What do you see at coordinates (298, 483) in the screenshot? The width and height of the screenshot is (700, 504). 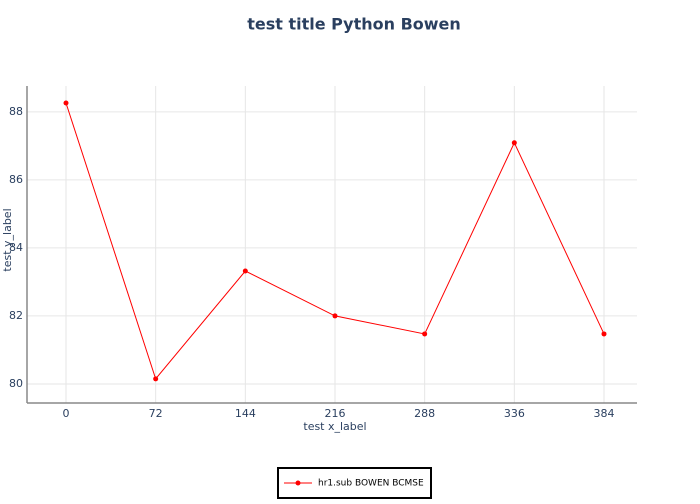 I see `legend-marker` at bounding box center [298, 483].